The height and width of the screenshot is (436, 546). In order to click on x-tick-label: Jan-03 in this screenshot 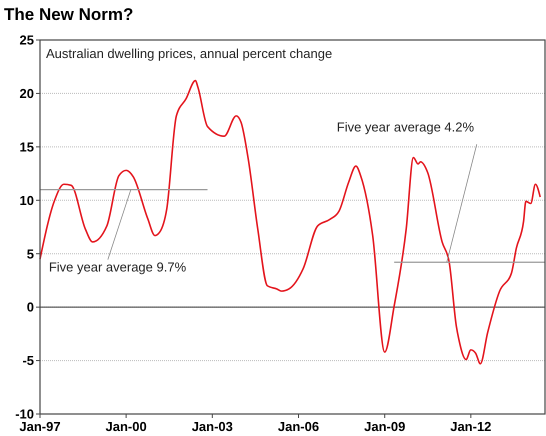, I will do `click(212, 426)`.